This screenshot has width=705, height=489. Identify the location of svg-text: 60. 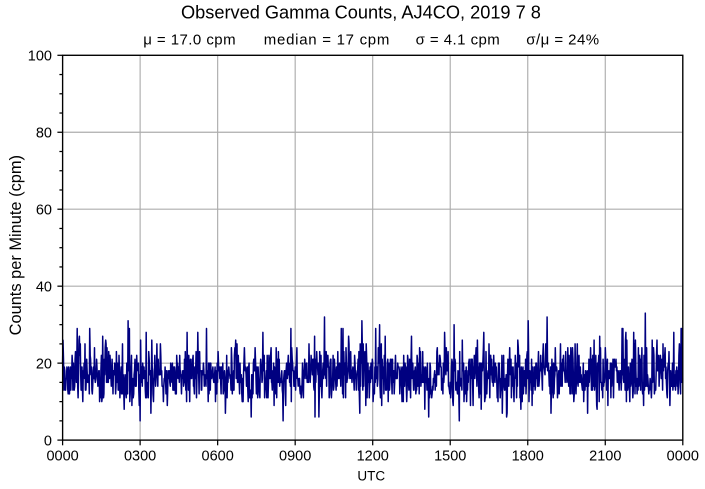
(44, 211).